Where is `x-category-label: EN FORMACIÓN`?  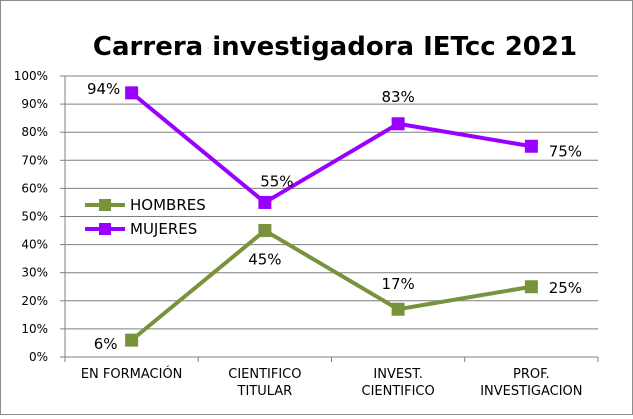 x-category-label: EN FORMACIÓN is located at coordinates (132, 374).